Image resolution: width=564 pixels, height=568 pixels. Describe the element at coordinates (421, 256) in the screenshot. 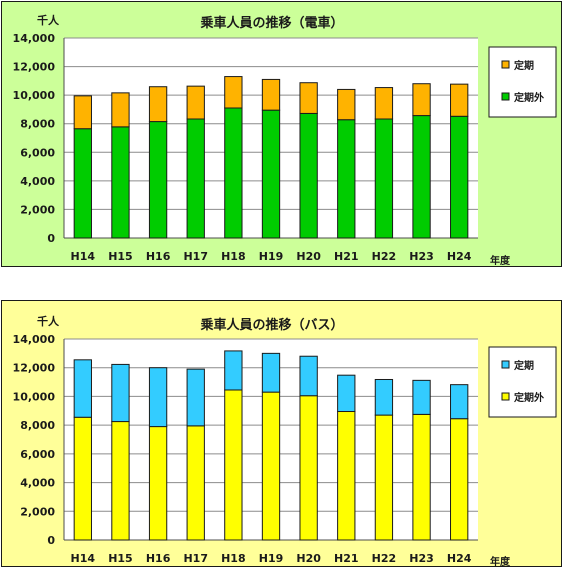

I see `x-tick-label: H23` at that location.